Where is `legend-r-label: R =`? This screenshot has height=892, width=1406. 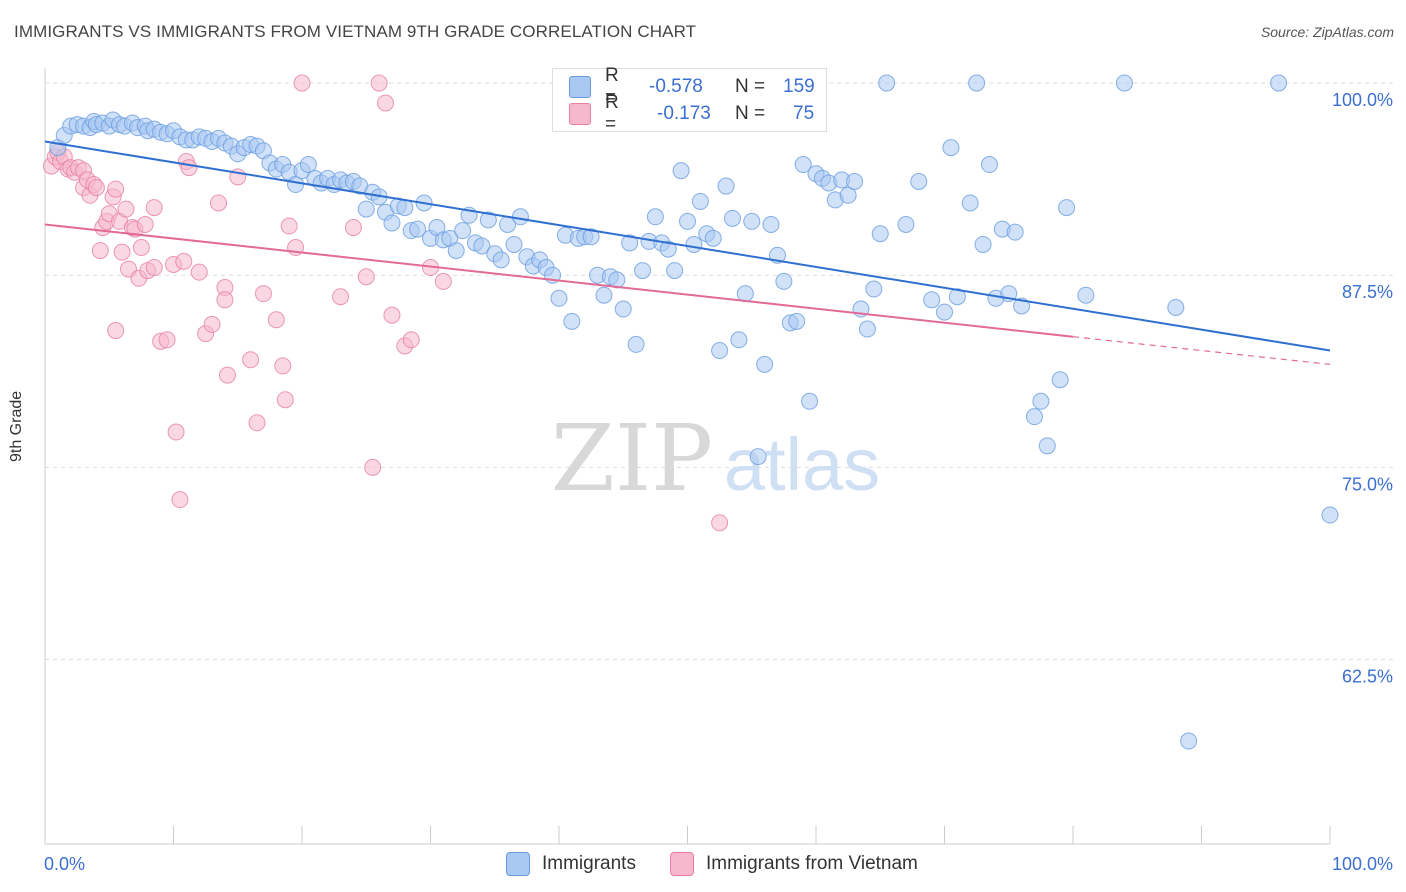 legend-r-label: R = is located at coordinates (612, 86).